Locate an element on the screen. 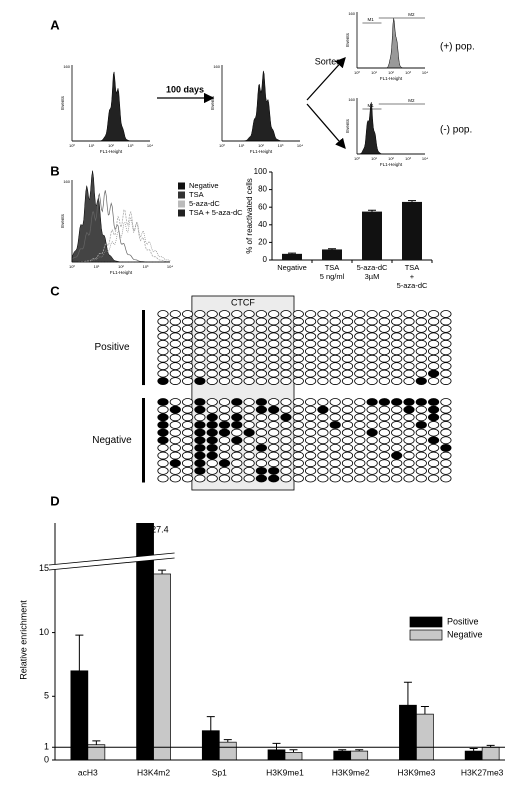  panel-label: B is located at coordinates (54, 170).